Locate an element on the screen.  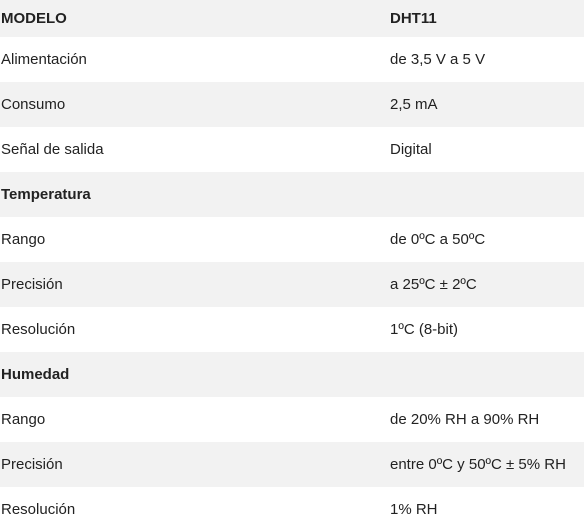
section-title: Humedad is located at coordinates (195, 374).